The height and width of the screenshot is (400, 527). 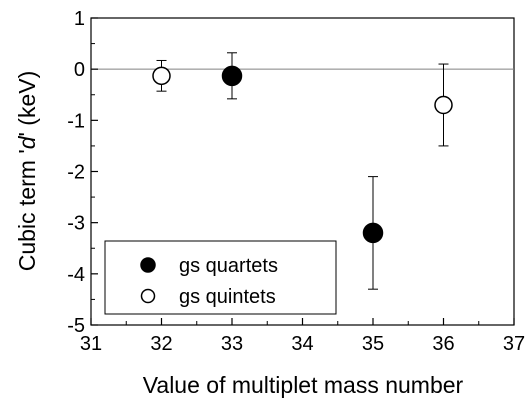 I want to click on y-tick-label: -3, so click(x=76, y=224).